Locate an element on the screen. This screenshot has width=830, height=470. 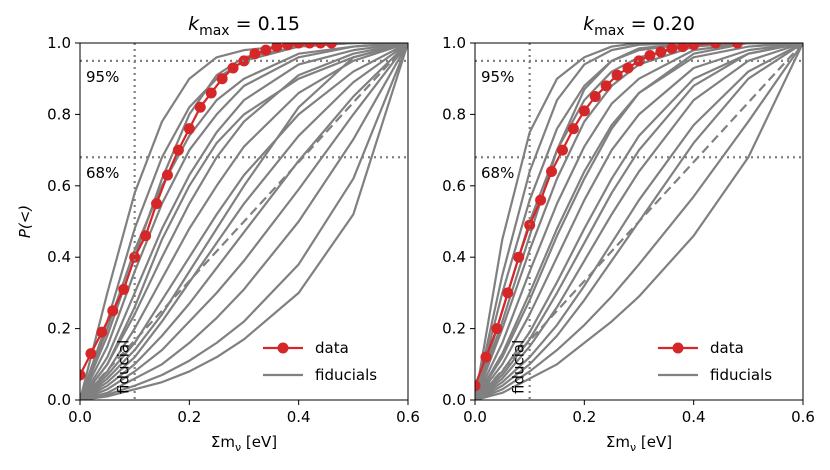
y-tick-label: 0.2 is located at coordinates (59, 329).